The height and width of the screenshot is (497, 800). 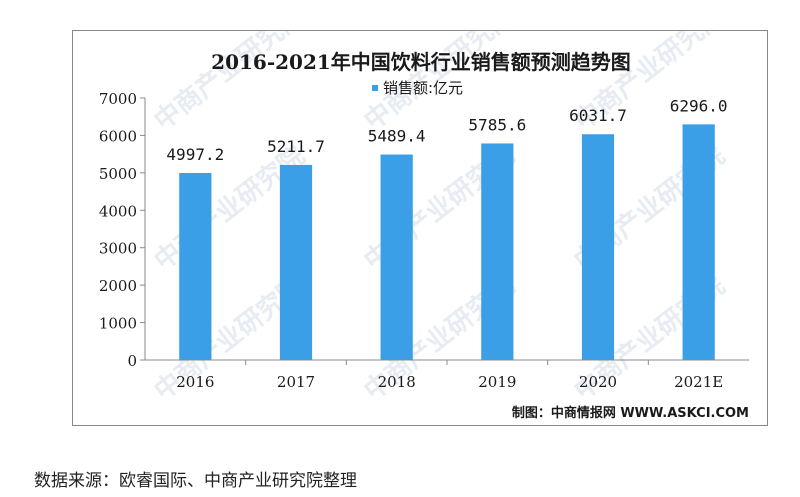 What do you see at coordinates (195, 266) in the screenshot?
I see `bar-2016` at bounding box center [195, 266].